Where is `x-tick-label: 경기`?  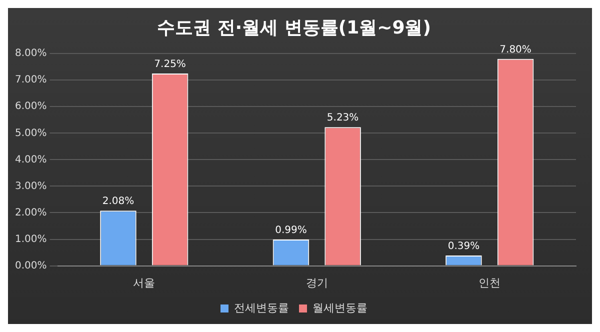
x-tick-label: 경기 is located at coordinates (317, 283).